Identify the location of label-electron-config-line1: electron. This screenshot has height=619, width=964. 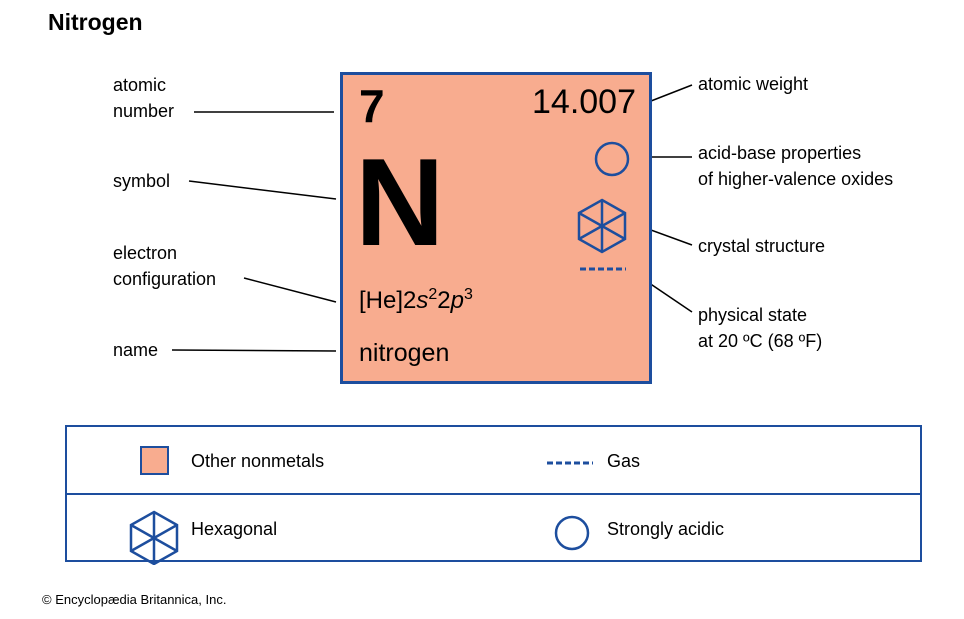
(145, 253).